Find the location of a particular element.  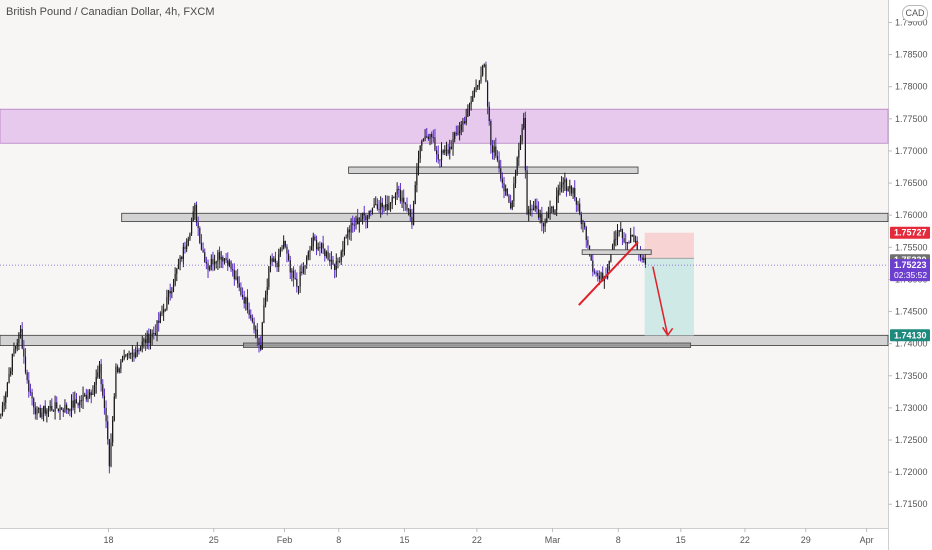

x-tick-label: 15 is located at coordinates (405, 540).